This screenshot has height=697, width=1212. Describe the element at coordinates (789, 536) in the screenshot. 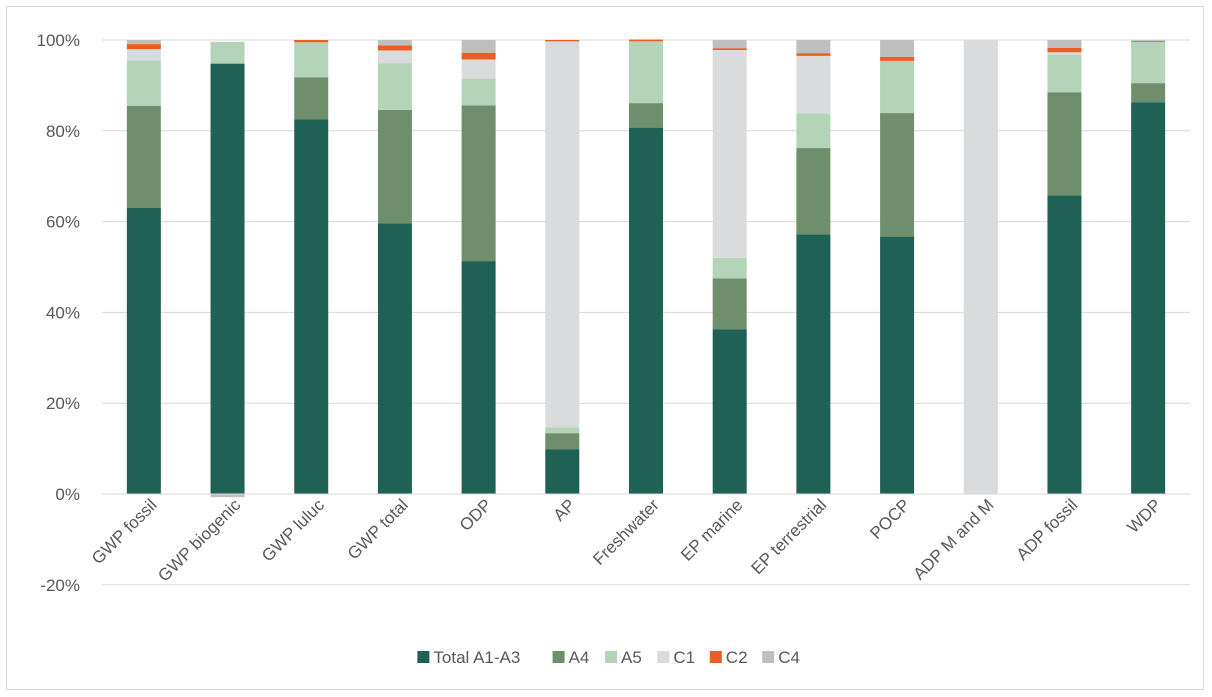

I see `x-tick-label: EP terrestrial` at that location.